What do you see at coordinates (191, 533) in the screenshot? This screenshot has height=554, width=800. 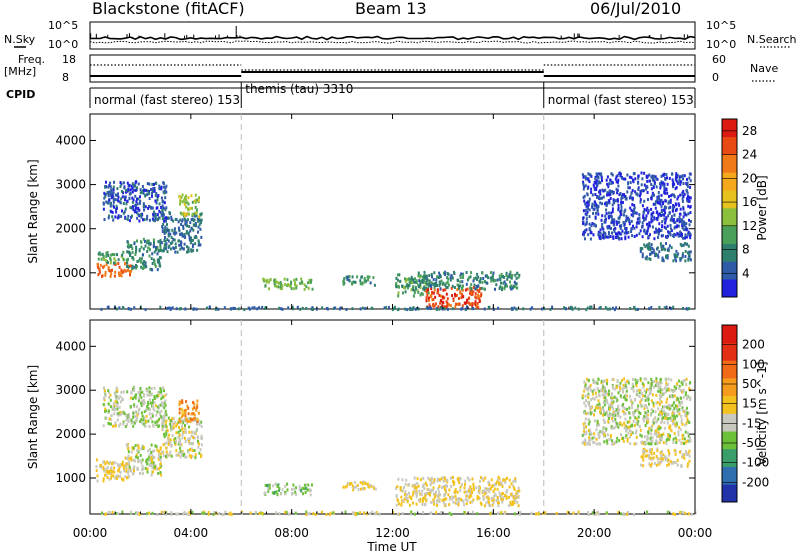 I see `x-tick-label: 04:00` at bounding box center [191, 533].